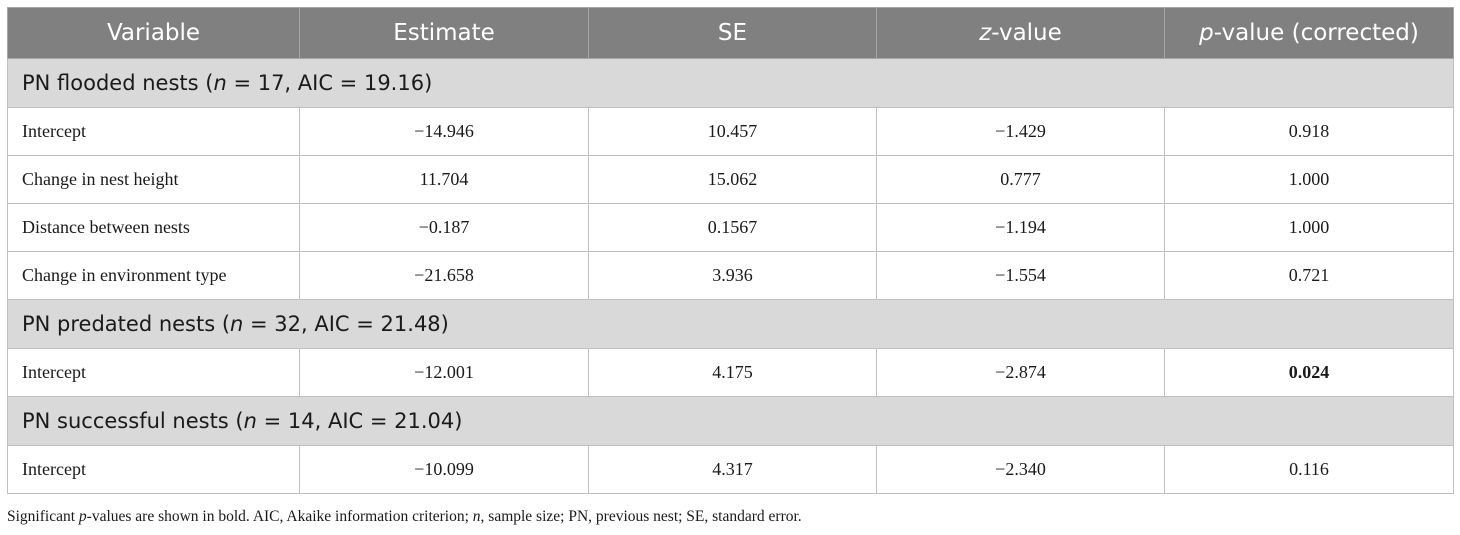 Image resolution: width=1460 pixels, height=535 pixels. What do you see at coordinates (1309, 131) in the screenshot?
I see `value-cell: 0.918` at bounding box center [1309, 131].